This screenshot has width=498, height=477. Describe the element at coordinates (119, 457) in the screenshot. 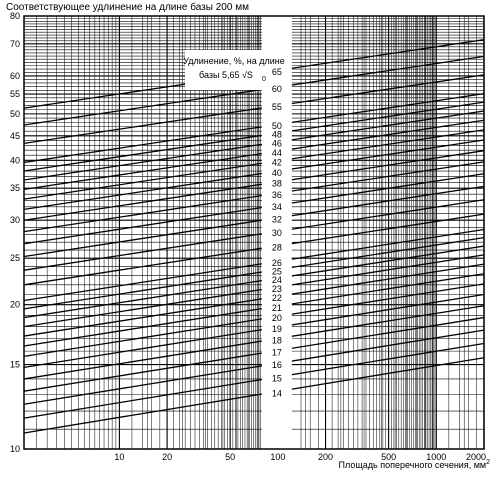

I see `x-tick-label: 10` at that location.